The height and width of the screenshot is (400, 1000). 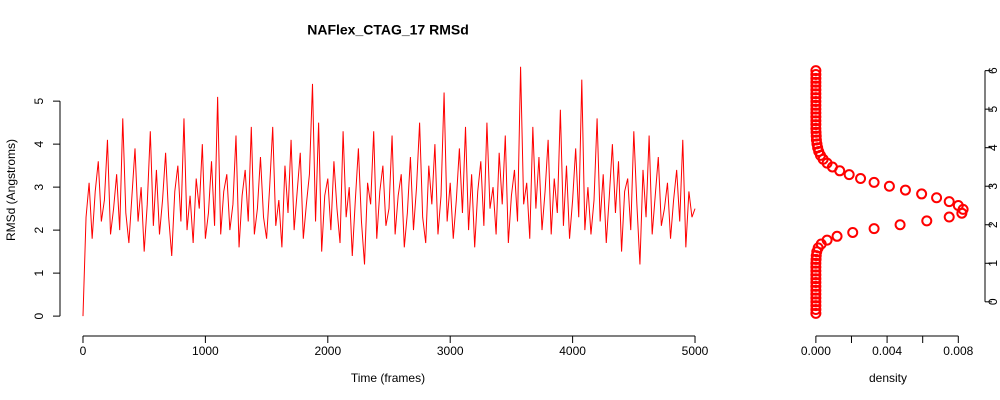 What do you see at coordinates (83, 351) in the screenshot?
I see `x-tick-label: 0` at bounding box center [83, 351].